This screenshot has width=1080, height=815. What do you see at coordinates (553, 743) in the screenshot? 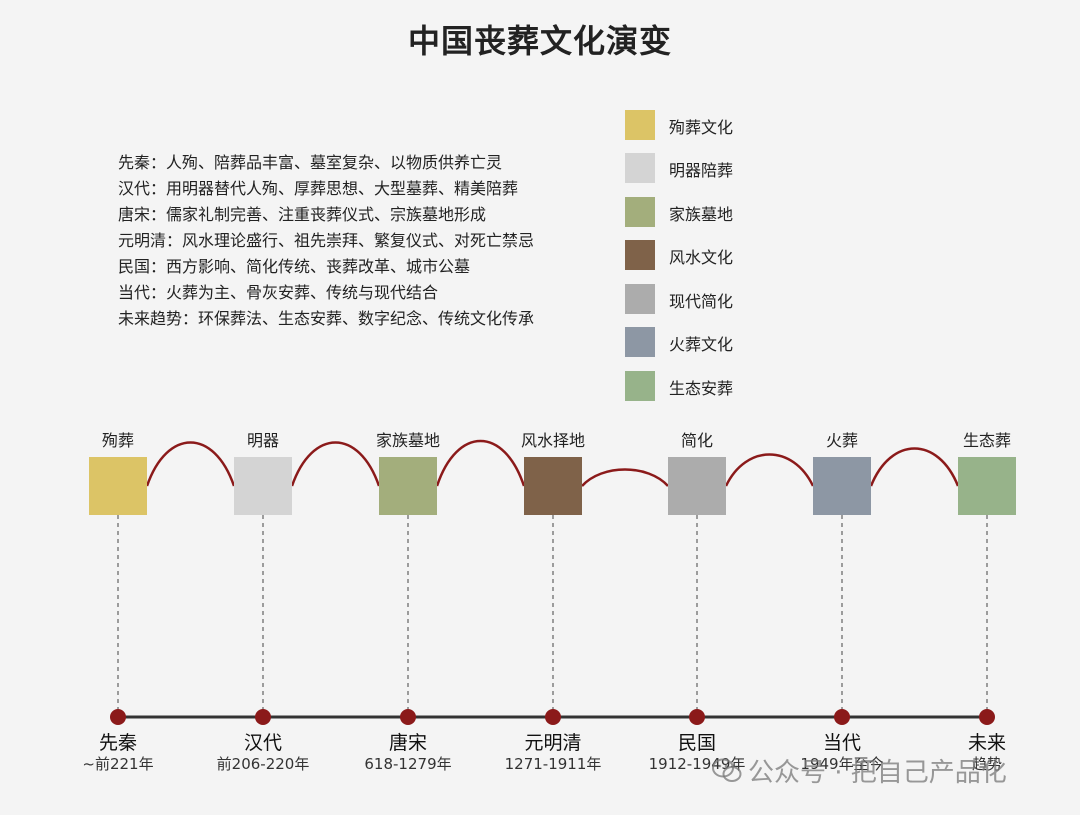
I see `era-name: 元明清` at bounding box center [553, 743].